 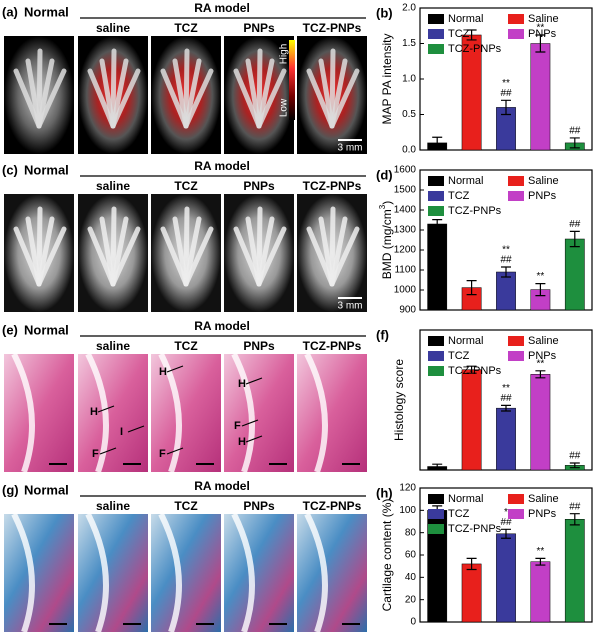 I want to click on y-tick-label: 0, so click(x=413, y=622).